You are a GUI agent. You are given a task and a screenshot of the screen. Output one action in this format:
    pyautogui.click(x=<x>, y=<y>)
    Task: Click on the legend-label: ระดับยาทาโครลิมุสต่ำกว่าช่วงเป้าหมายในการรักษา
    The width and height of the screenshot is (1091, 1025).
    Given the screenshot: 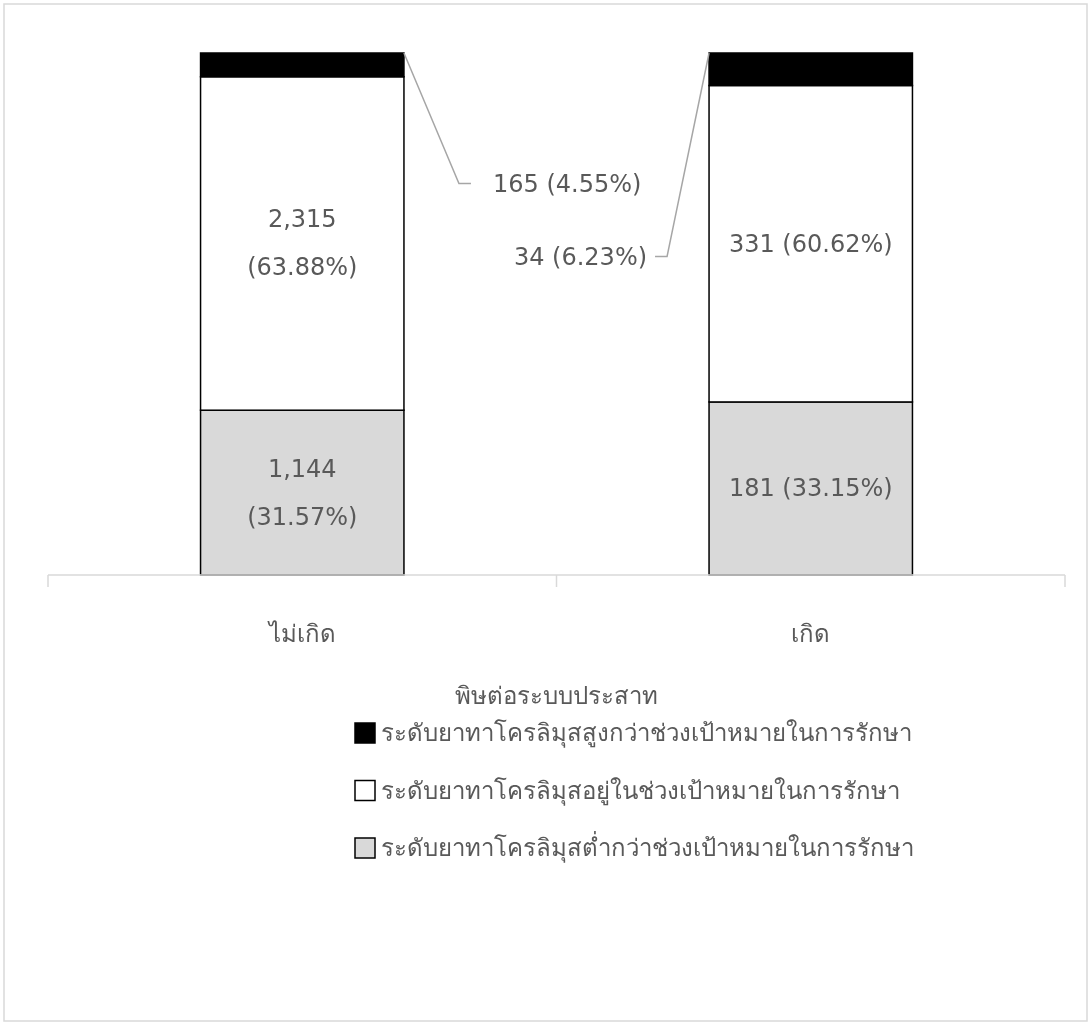 What is the action you would take?
    pyautogui.click(x=647, y=847)
    